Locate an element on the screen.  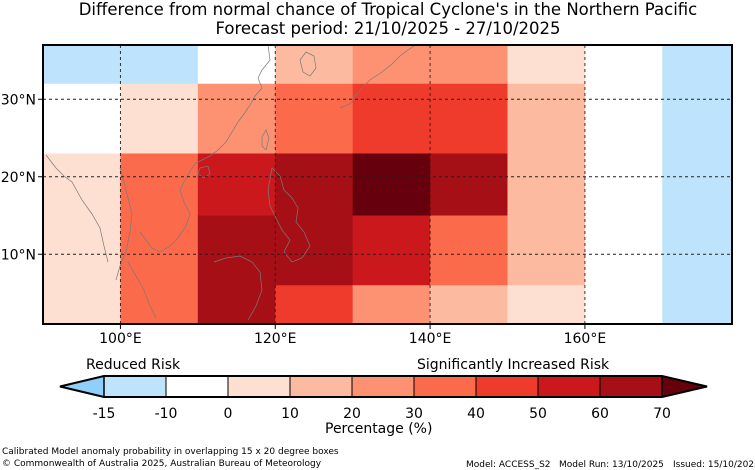
coastline-indochina is located at coordinates (154, 224).